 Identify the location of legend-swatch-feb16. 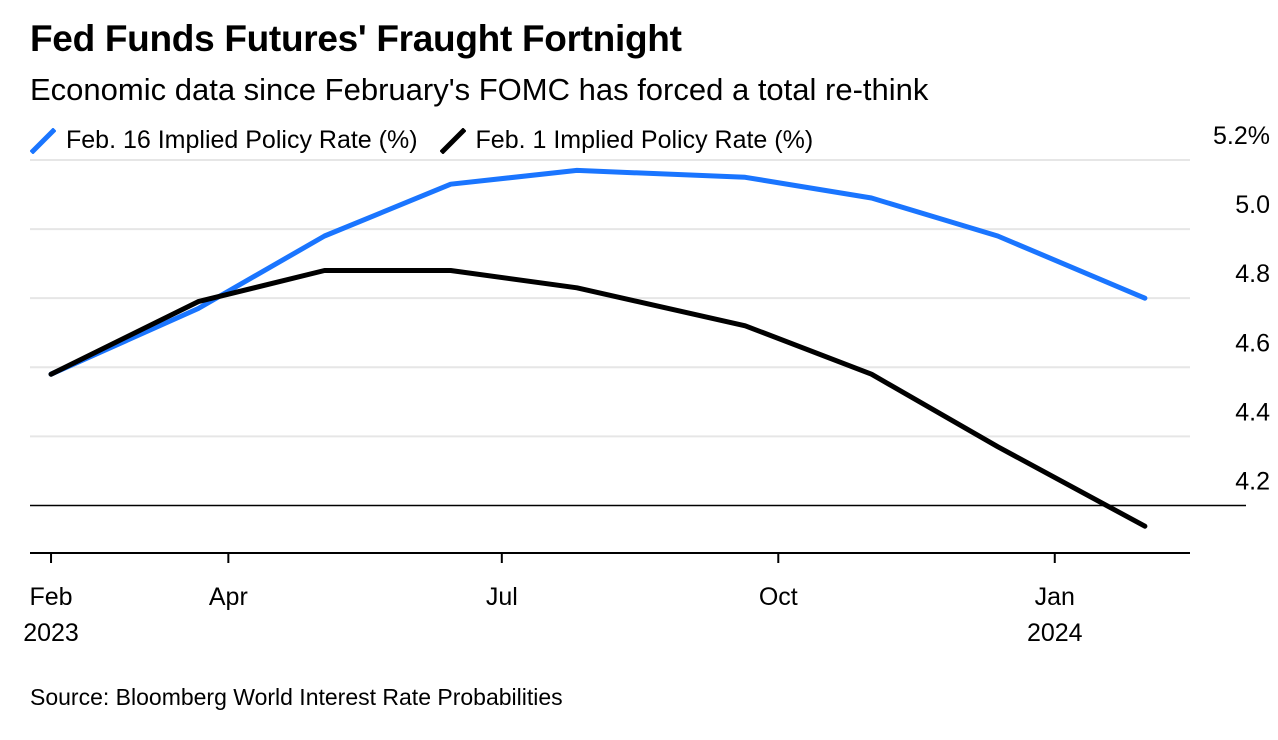
(43, 140).